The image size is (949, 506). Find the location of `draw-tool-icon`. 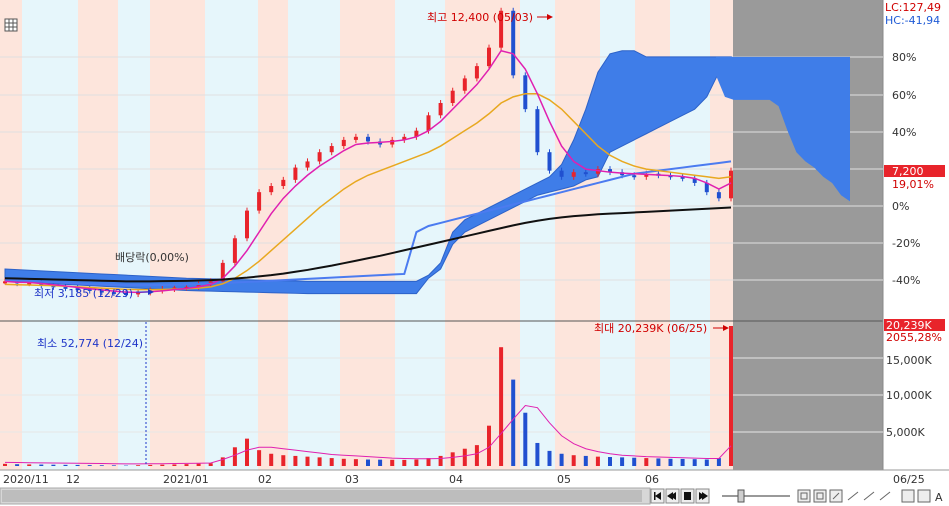

draw-tool-icon is located at coordinates (885, 496).